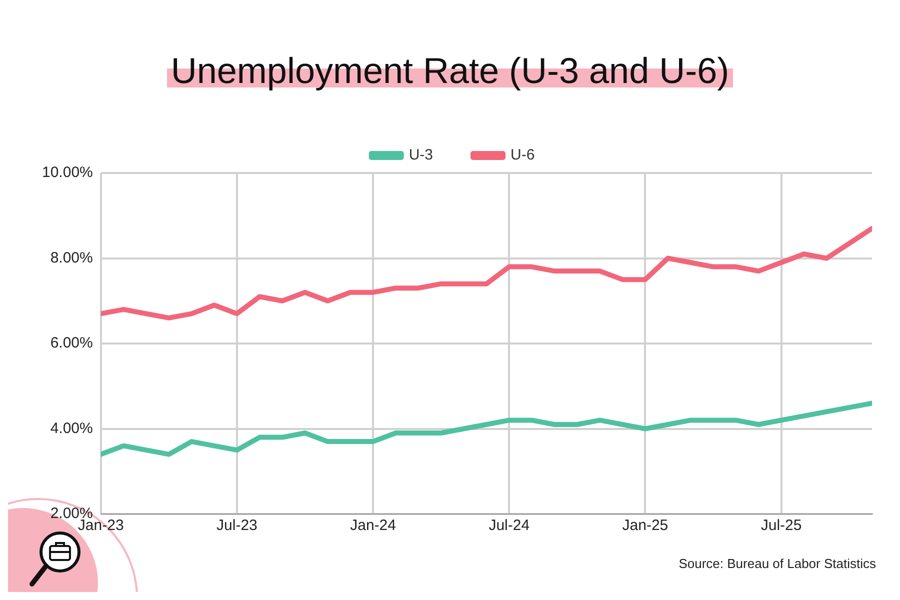 This screenshot has width=900, height=600. What do you see at coordinates (781, 525) in the screenshot?
I see `x-tick-label: Jul-25` at bounding box center [781, 525].